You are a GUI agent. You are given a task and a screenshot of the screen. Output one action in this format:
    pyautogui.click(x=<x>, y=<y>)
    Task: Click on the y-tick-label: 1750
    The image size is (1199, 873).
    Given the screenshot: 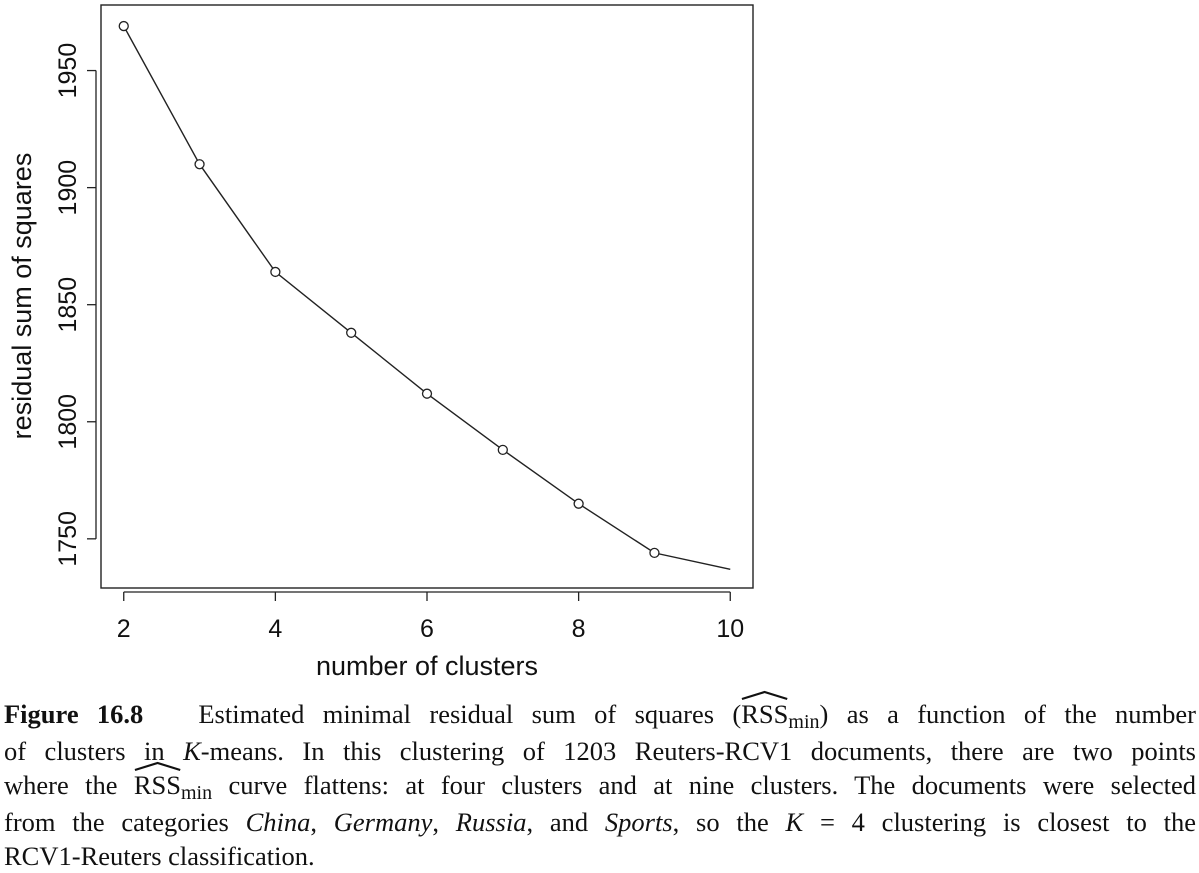 What is the action you would take?
    pyautogui.click(x=68, y=539)
    